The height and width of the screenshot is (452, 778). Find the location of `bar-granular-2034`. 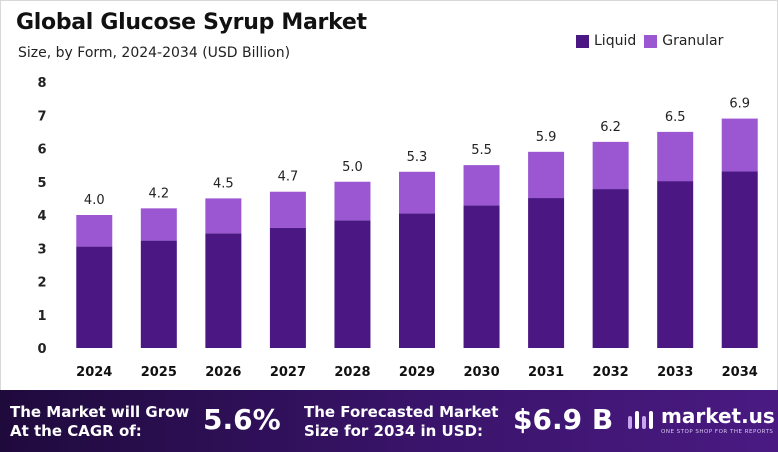

bar-granular-2034 is located at coordinates (739, 145).